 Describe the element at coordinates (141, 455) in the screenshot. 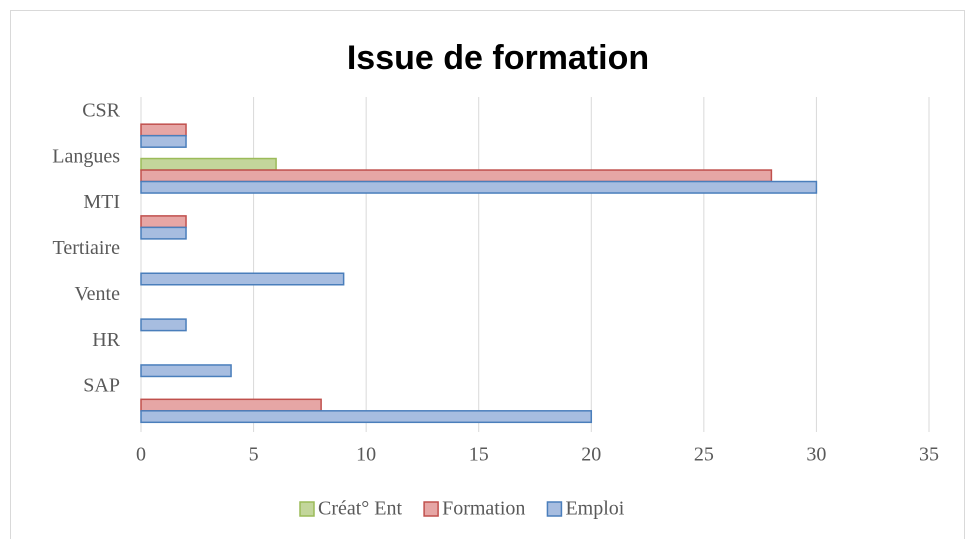

I see `x-tick-label: 0` at that location.